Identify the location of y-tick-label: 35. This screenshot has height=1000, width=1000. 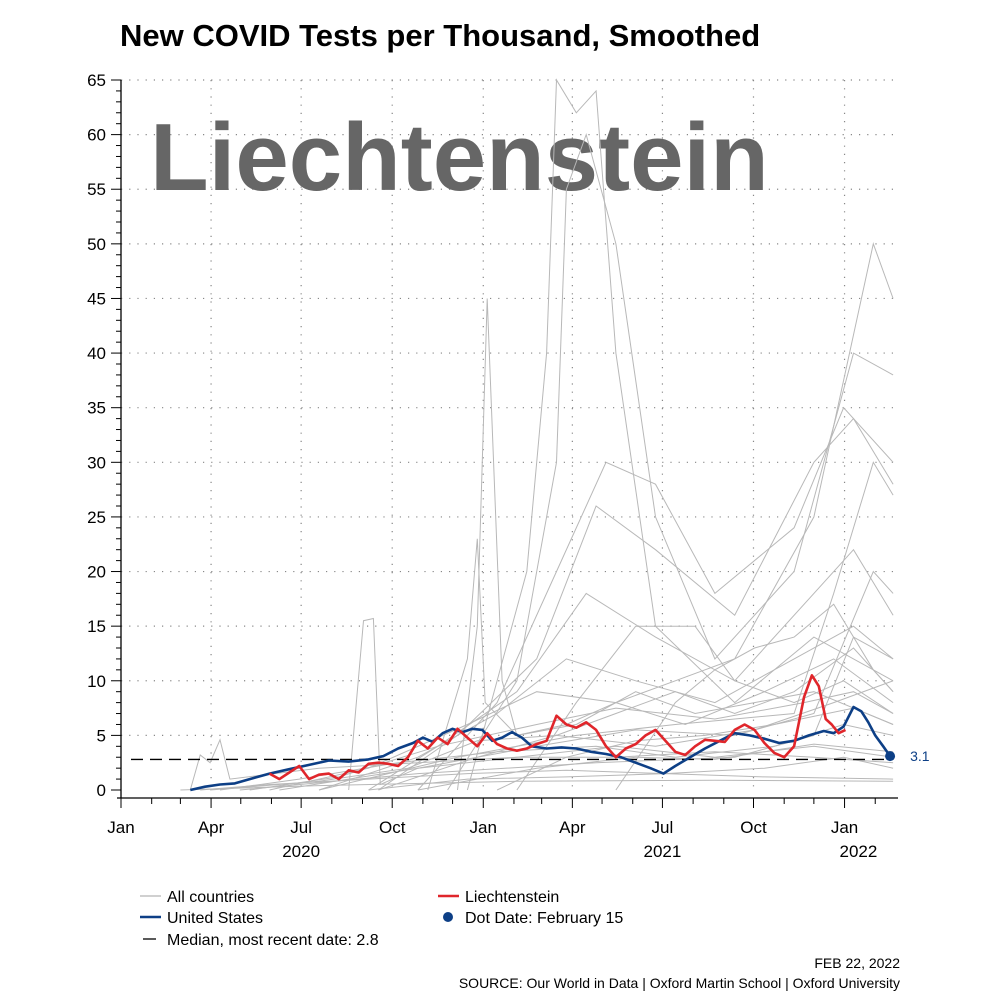
(96, 408).